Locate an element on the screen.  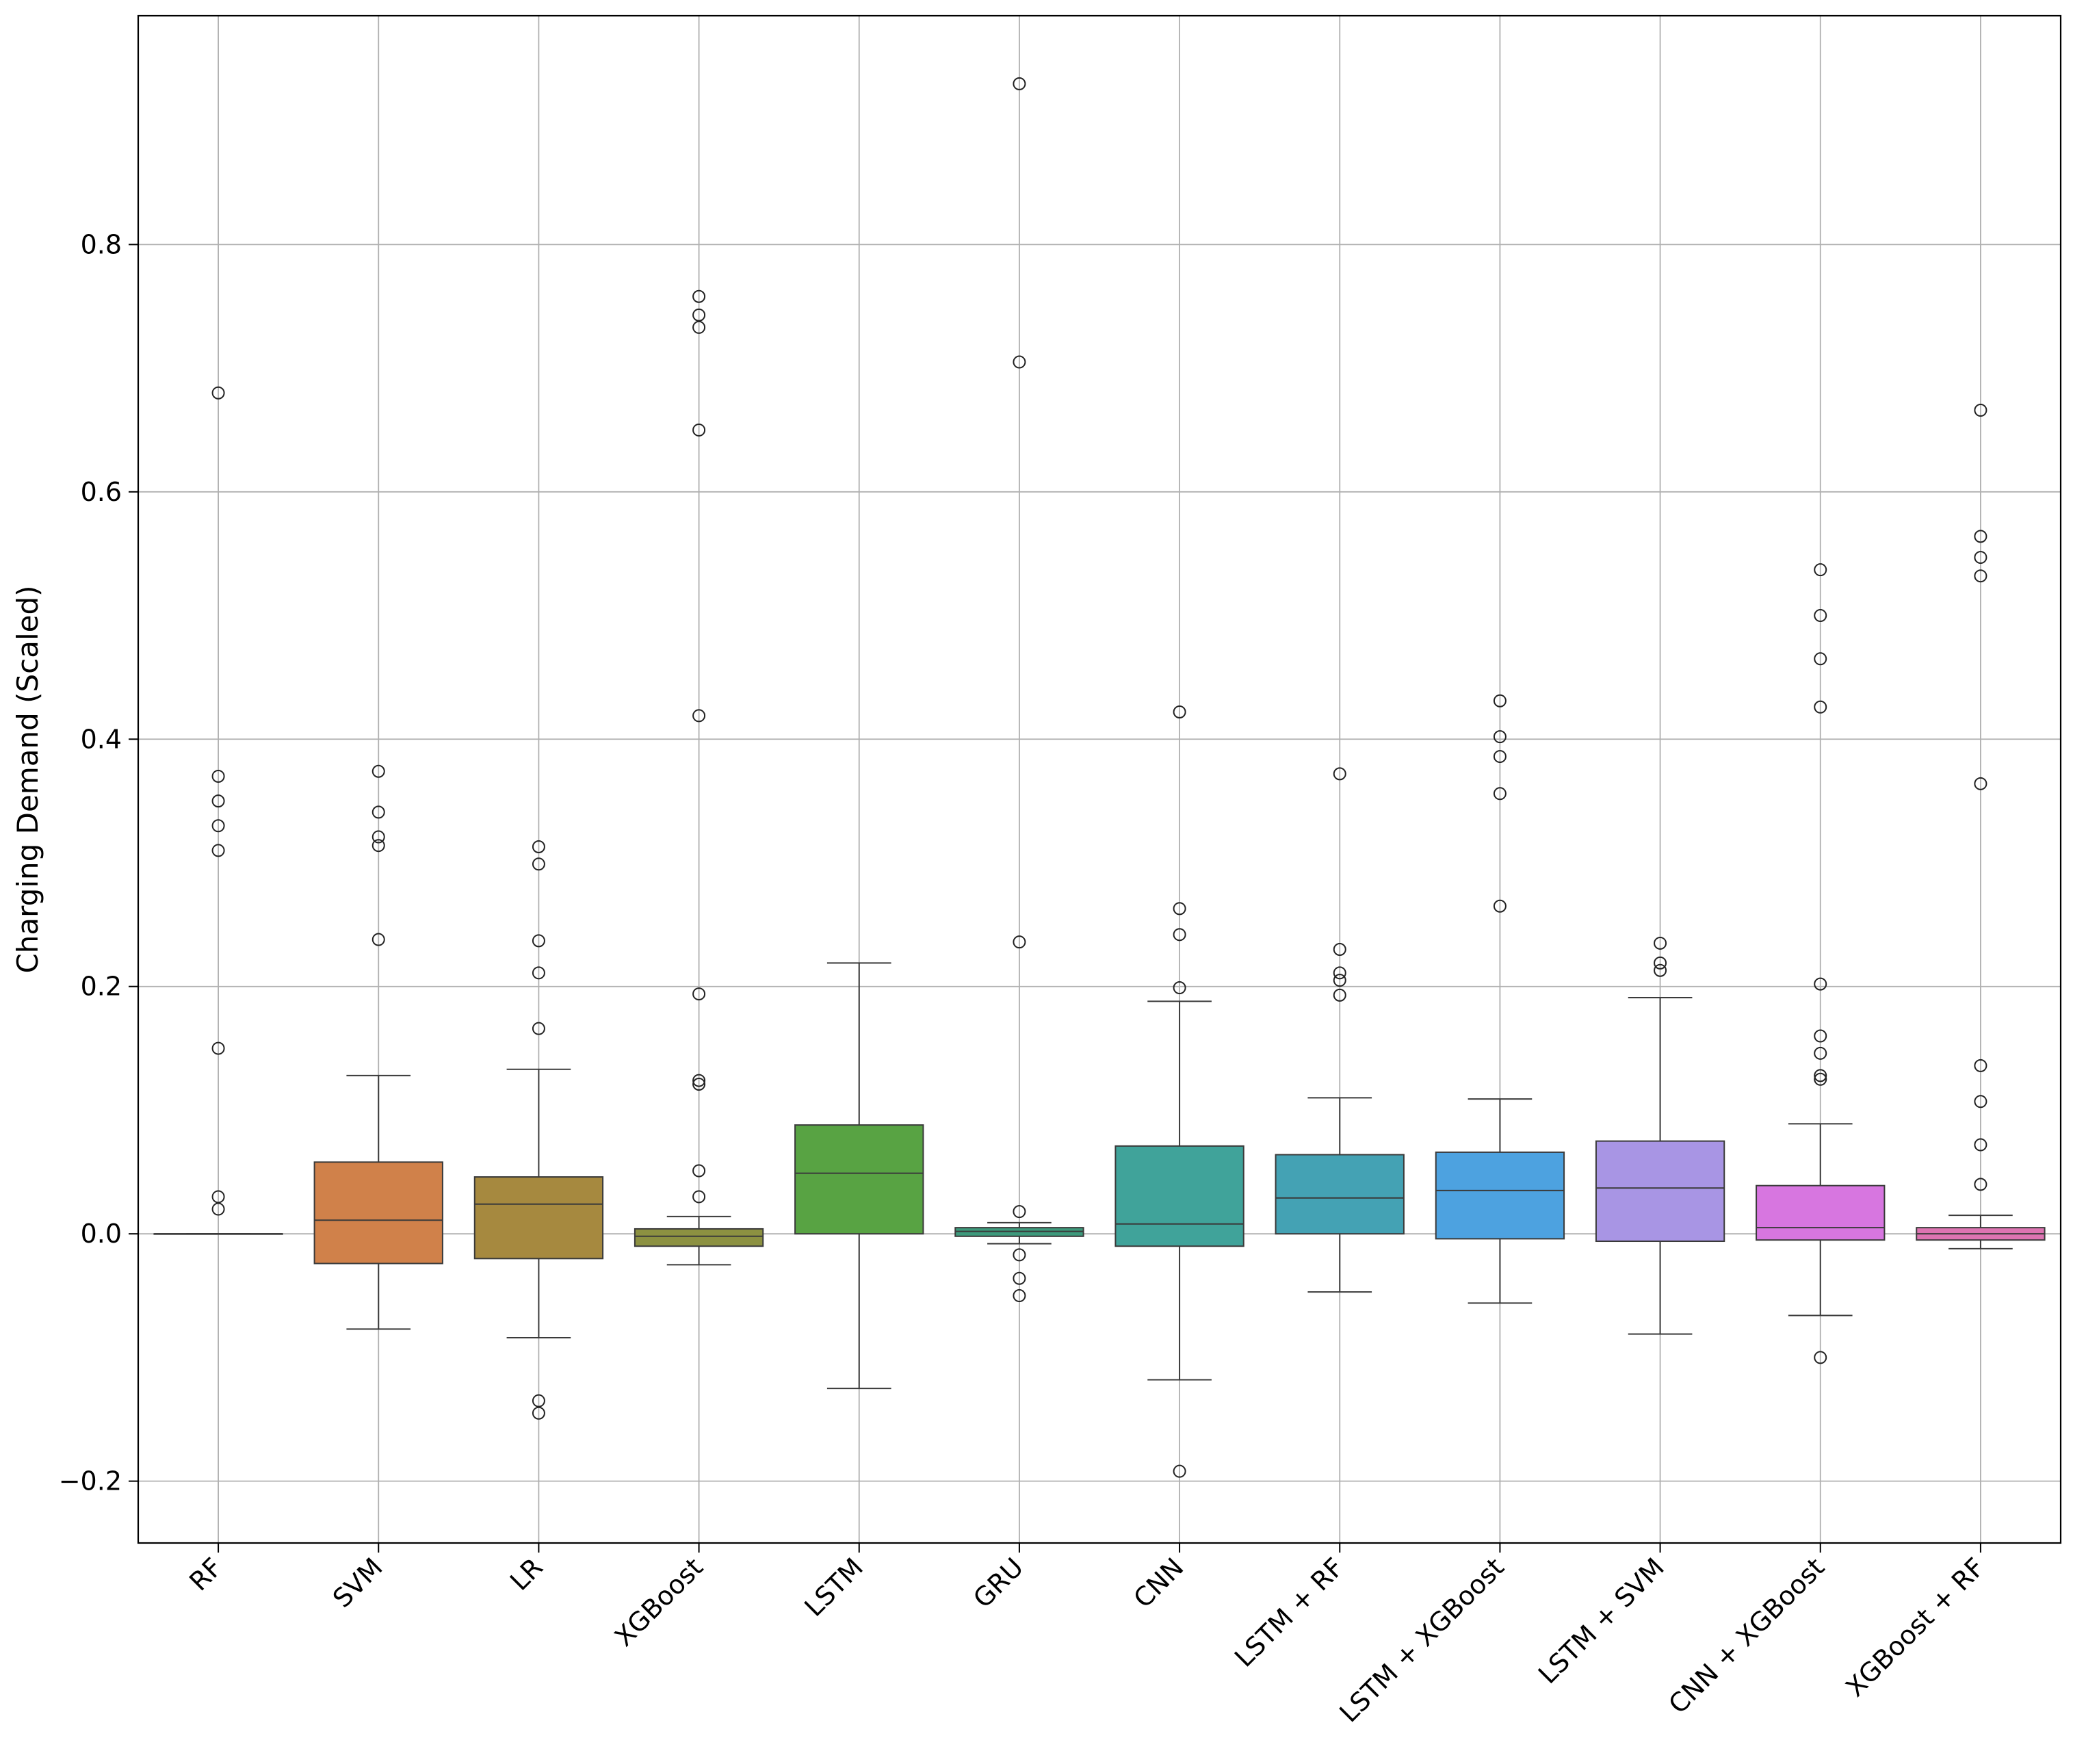
y-tick-label: 0.4 is located at coordinates (101, 739).